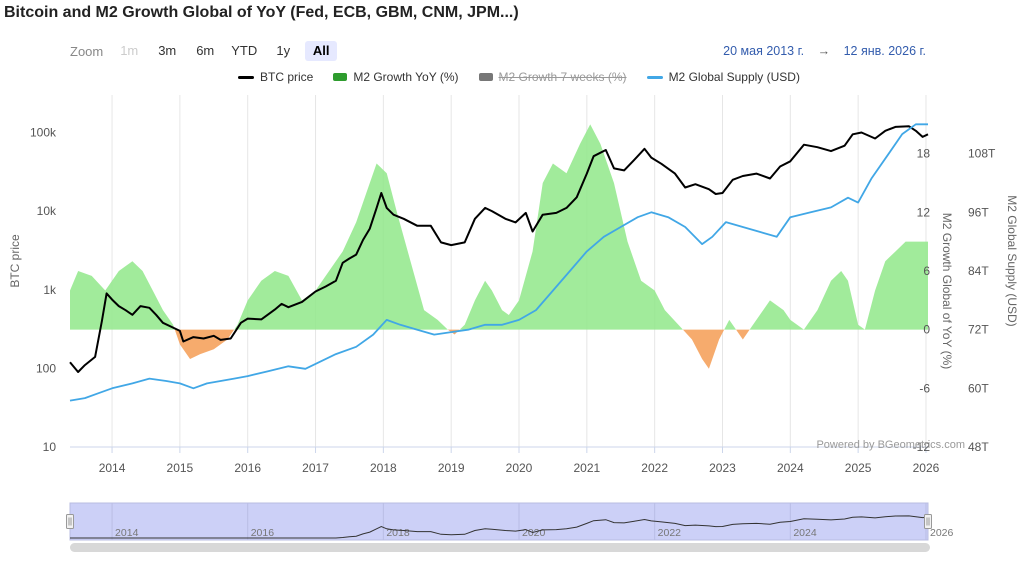 The height and width of the screenshot is (562, 1024). What do you see at coordinates (562, 77) in the screenshot?
I see `legend-label: M2 Growth 7 weeks (%)` at bounding box center [562, 77].